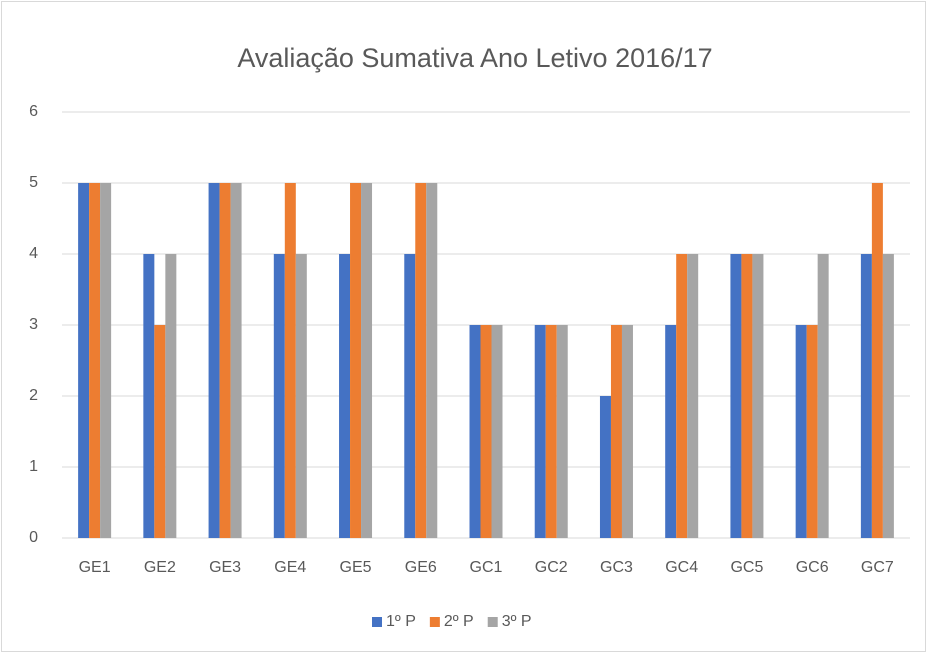 The height and width of the screenshot is (653, 927). I want to click on x-tick-label: GC6, so click(812, 567).